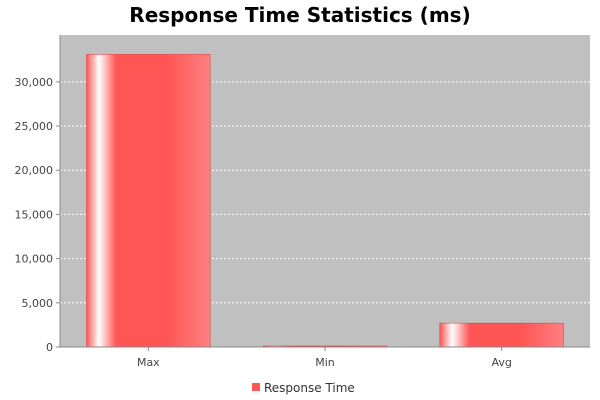 The width and height of the screenshot is (600, 400). What do you see at coordinates (38, 303) in the screenshot?
I see `y-tick-label: 5,000` at bounding box center [38, 303].